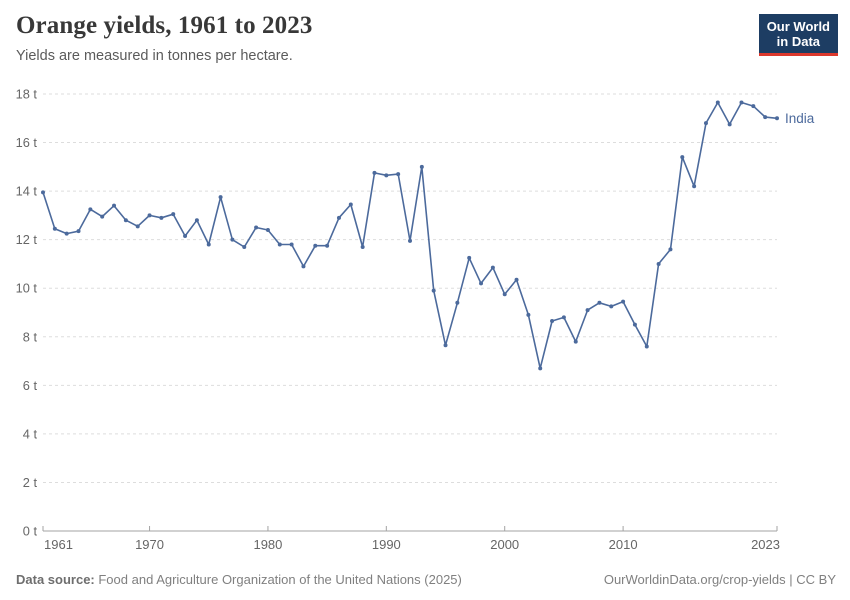 This screenshot has height=600, width=850. I want to click on data-source-label: Data source:, so click(55, 579).